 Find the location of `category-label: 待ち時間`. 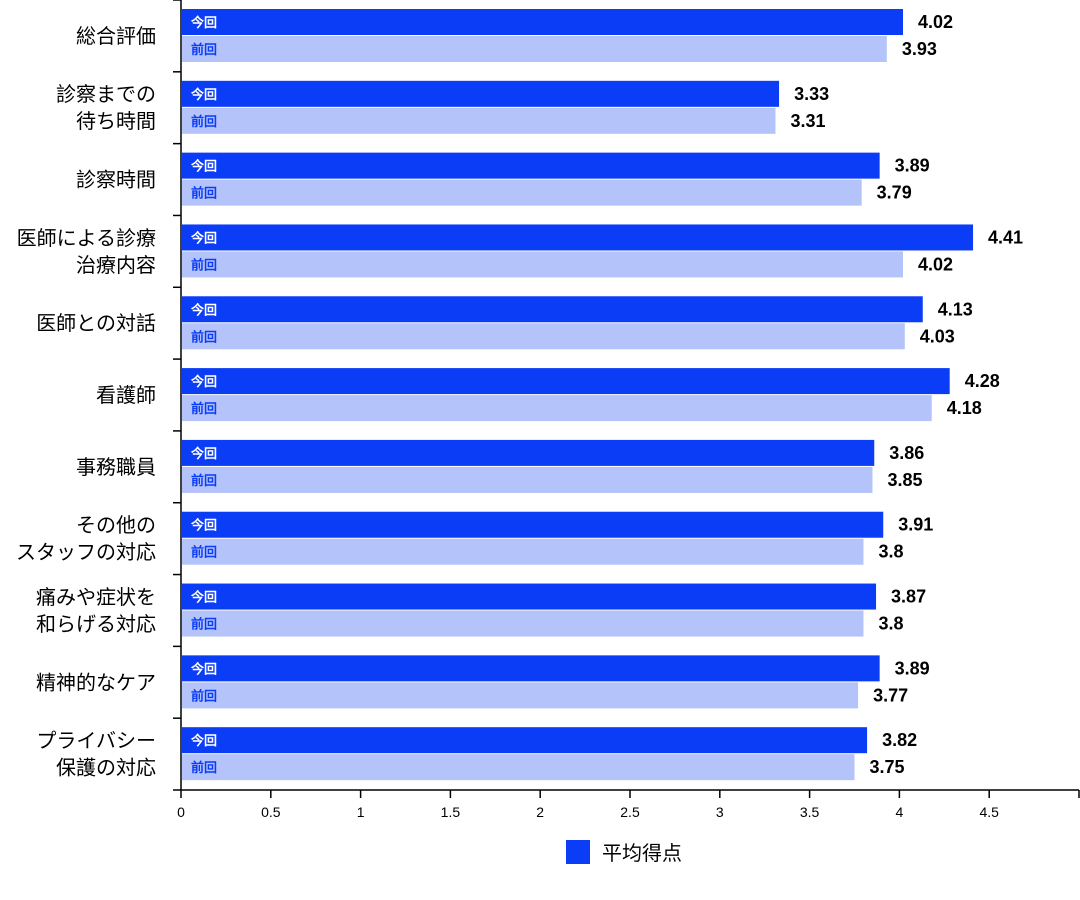

category-label: 待ち時間 is located at coordinates (116, 121).